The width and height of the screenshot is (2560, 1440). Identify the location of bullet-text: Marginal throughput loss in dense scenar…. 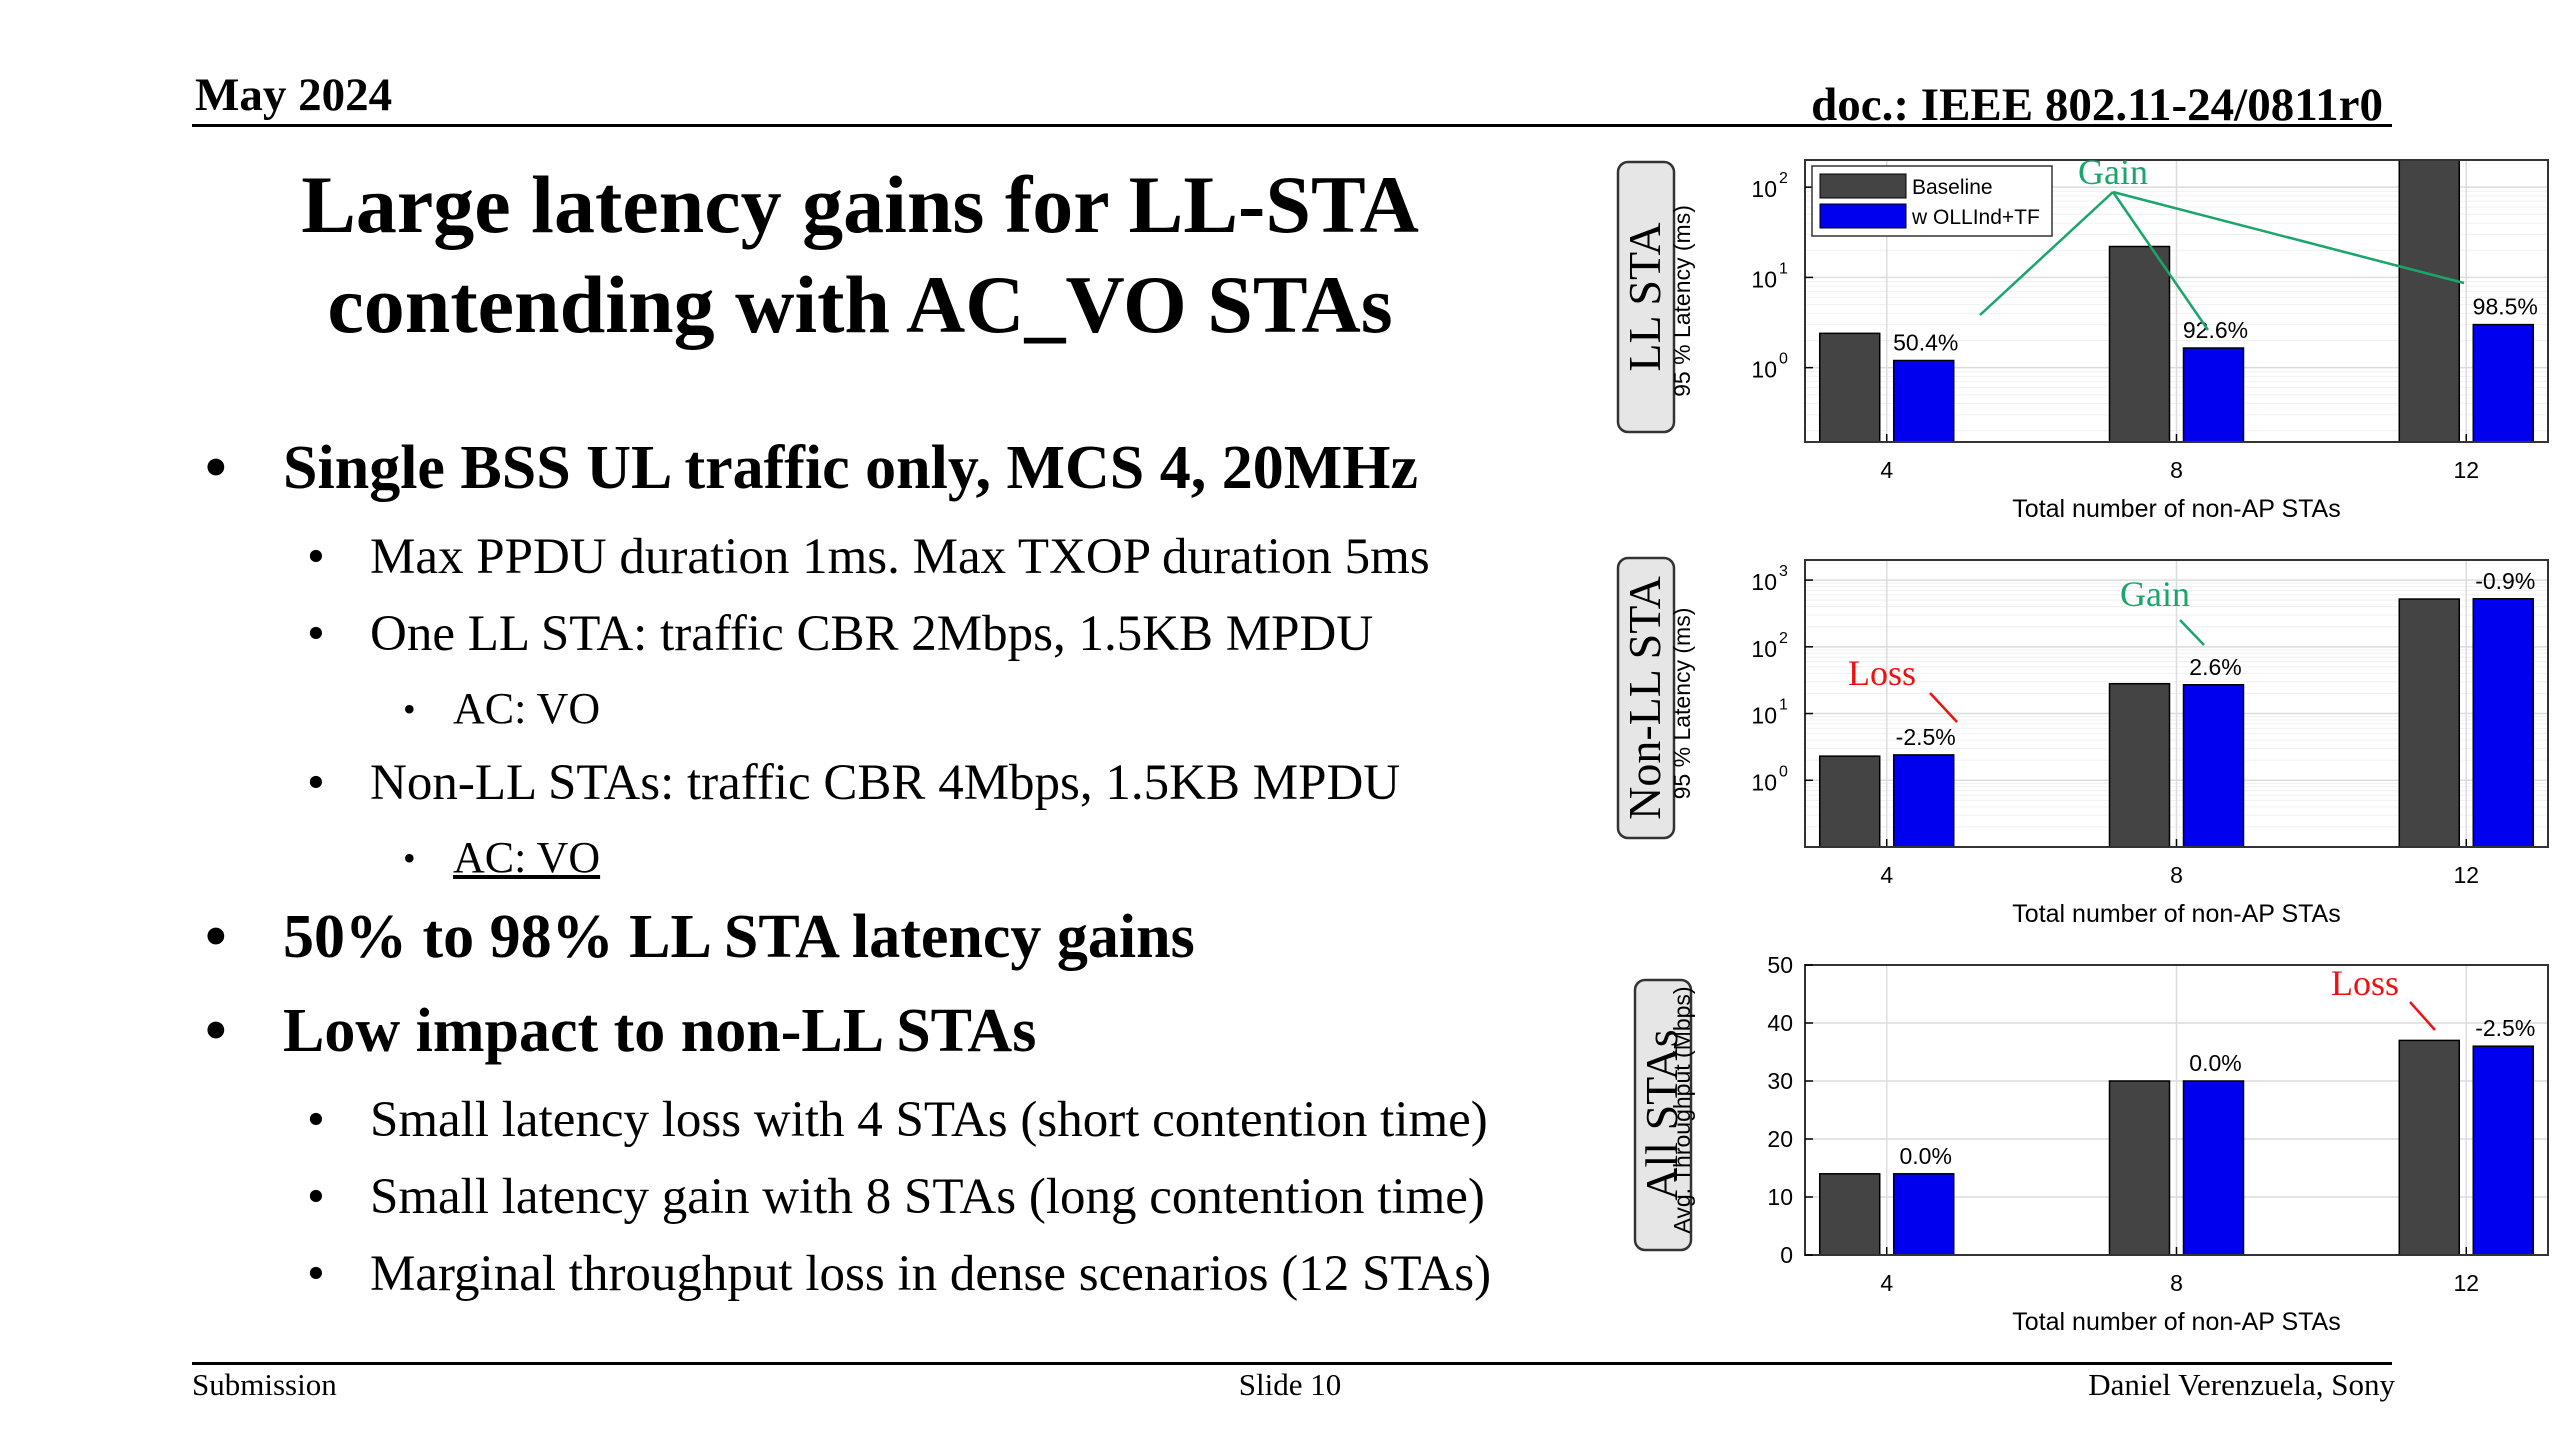
(931, 1274).